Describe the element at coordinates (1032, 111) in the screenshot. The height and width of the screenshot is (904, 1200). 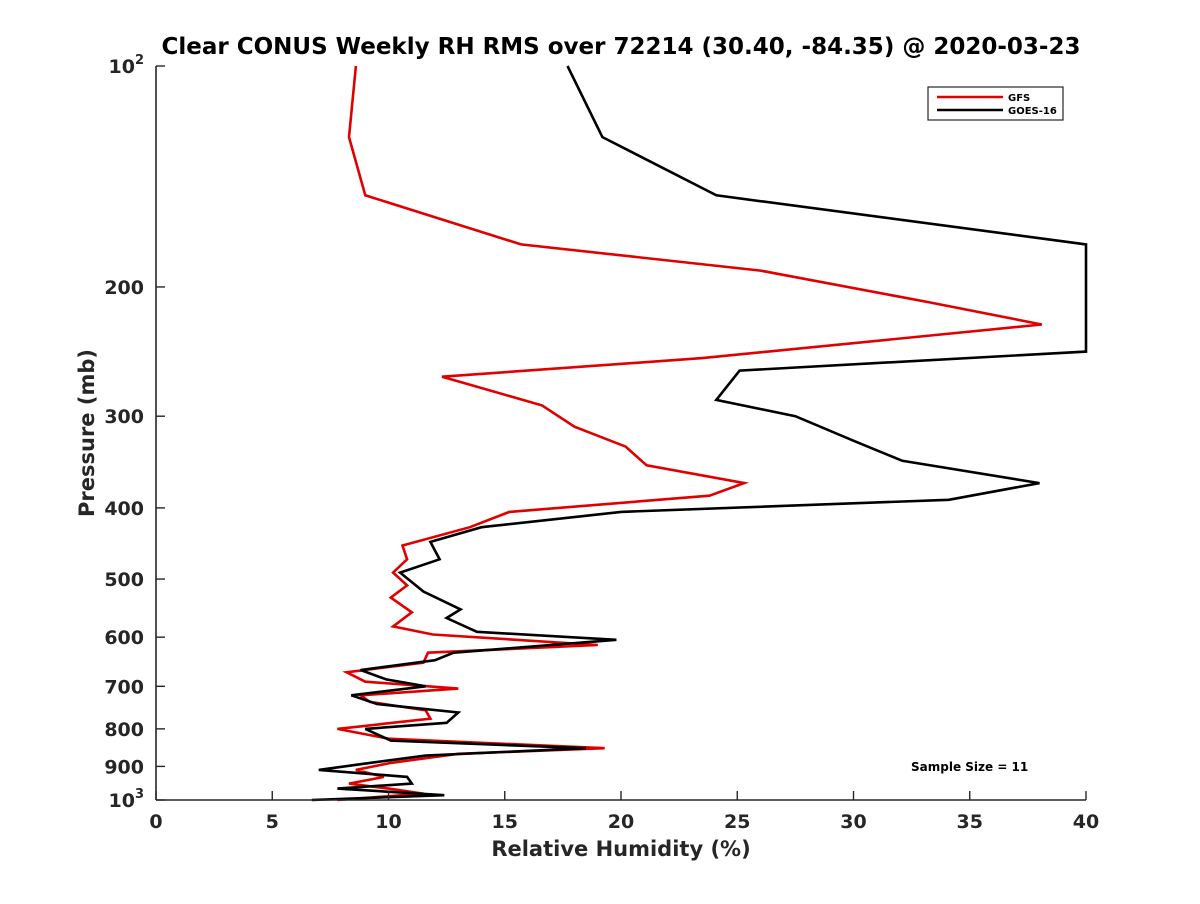
I see `legend-label-goes-16: GOES-16` at that location.